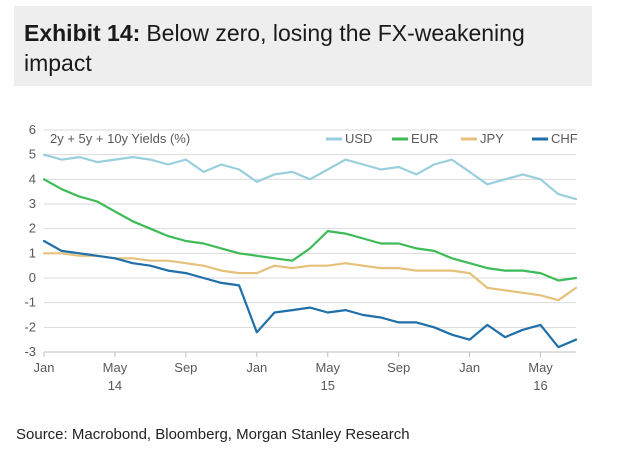 The height and width of the screenshot is (460, 630). I want to click on y-tick-label: 4, so click(32, 178).